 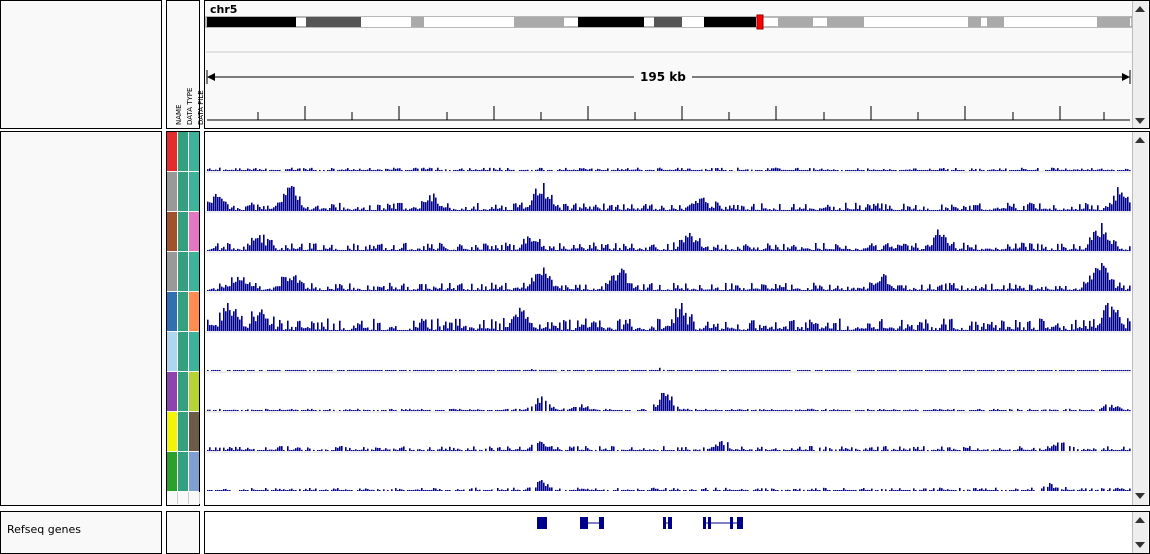 I want to click on refseq-track-name: Refseq genes, so click(x=44, y=529).